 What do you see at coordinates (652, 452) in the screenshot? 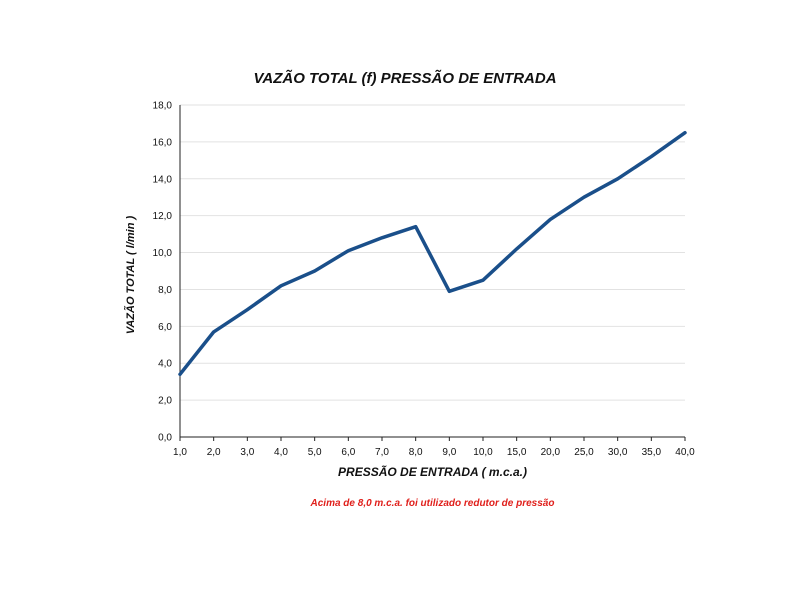
I see `x-tick-label: 35,0` at bounding box center [652, 452].